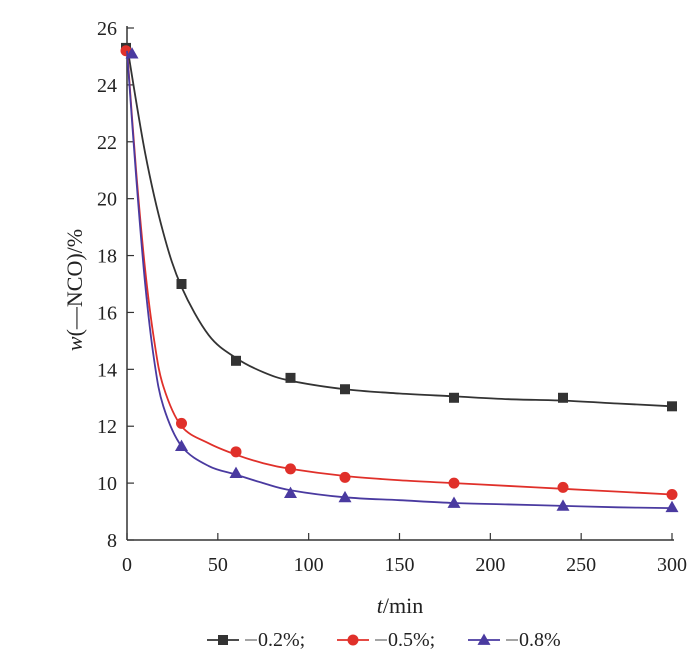 The image size is (696, 662). Describe the element at coordinates (672, 565) in the screenshot. I see `x-tick-label: 300` at that location.